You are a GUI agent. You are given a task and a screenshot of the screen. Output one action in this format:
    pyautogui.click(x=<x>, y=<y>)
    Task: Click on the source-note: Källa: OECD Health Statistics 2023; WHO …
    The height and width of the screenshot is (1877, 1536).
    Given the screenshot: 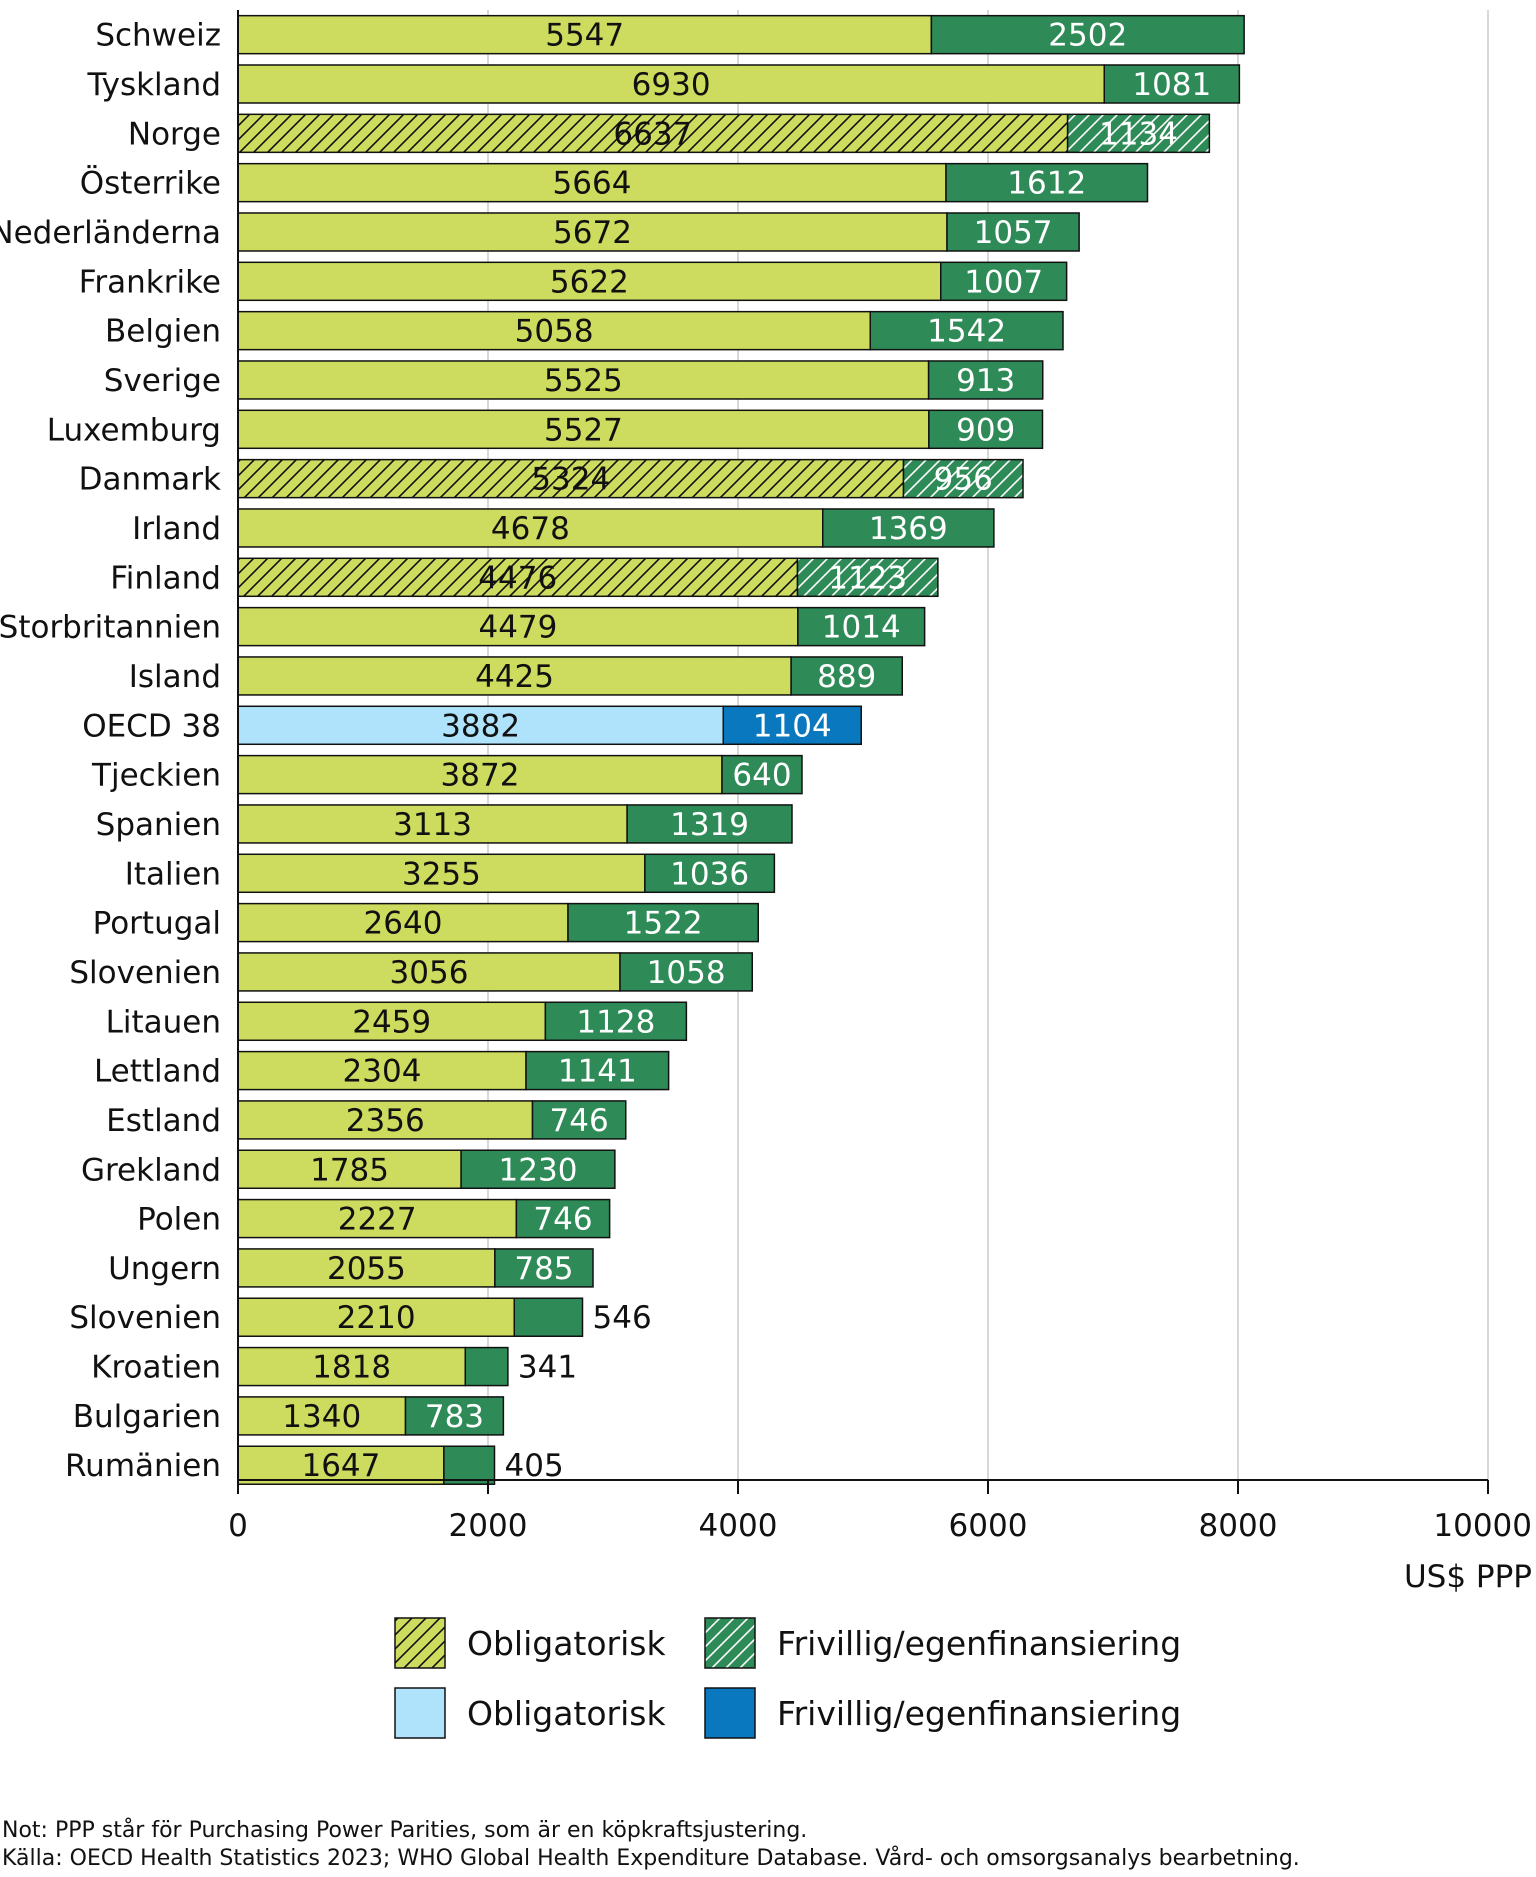 What is the action you would take?
    pyautogui.click(x=651, y=1858)
    